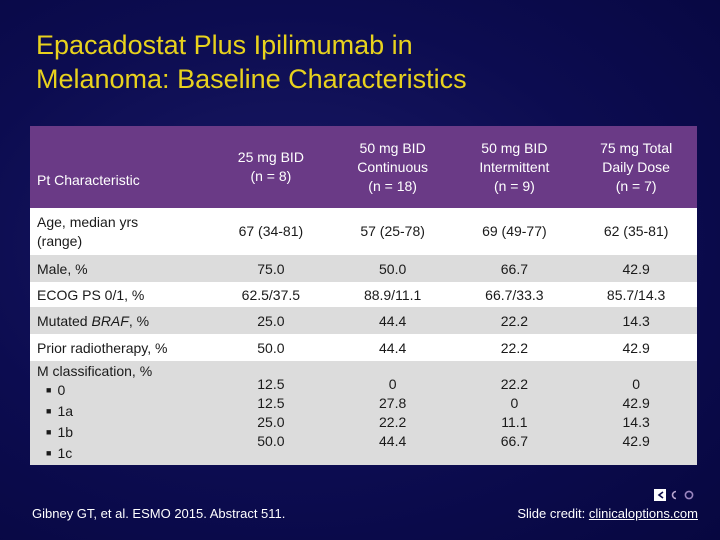 The image size is (720, 540). I want to click on table-cell: 0 27.8 22.2 44.4, so click(392, 413).